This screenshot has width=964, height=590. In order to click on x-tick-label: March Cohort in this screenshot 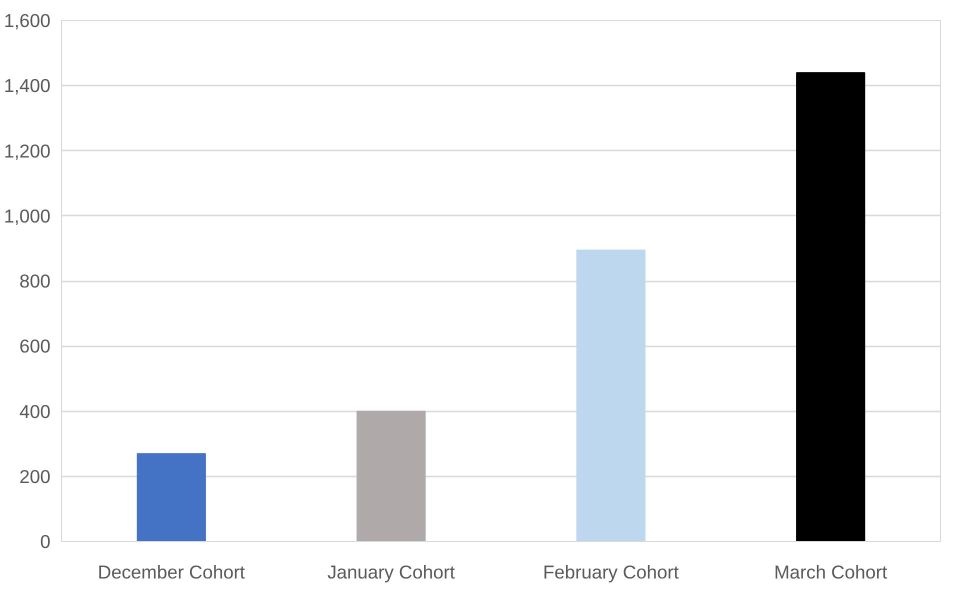, I will do `click(831, 572)`.